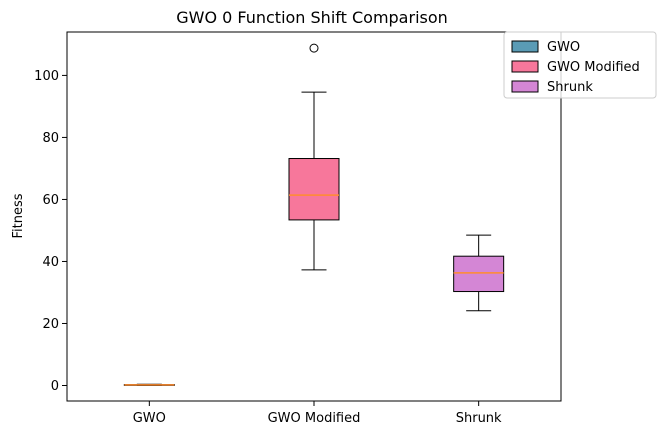  I want to click on box-shrunk, so click(479, 273).